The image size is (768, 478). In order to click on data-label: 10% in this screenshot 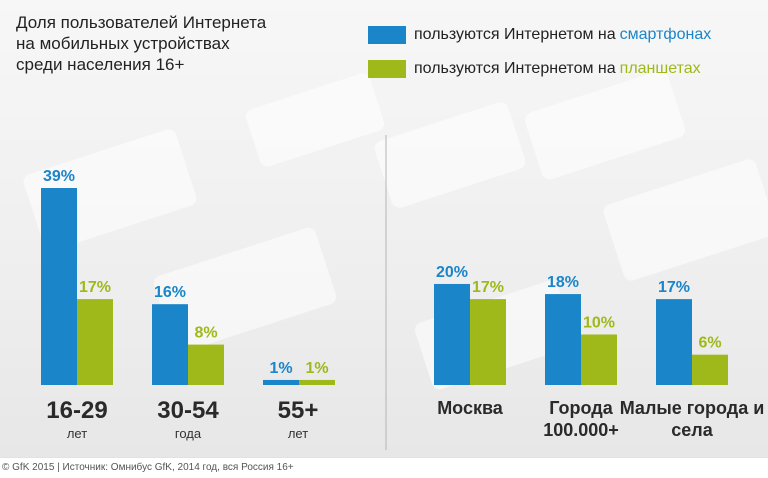, I will do `click(599, 322)`.